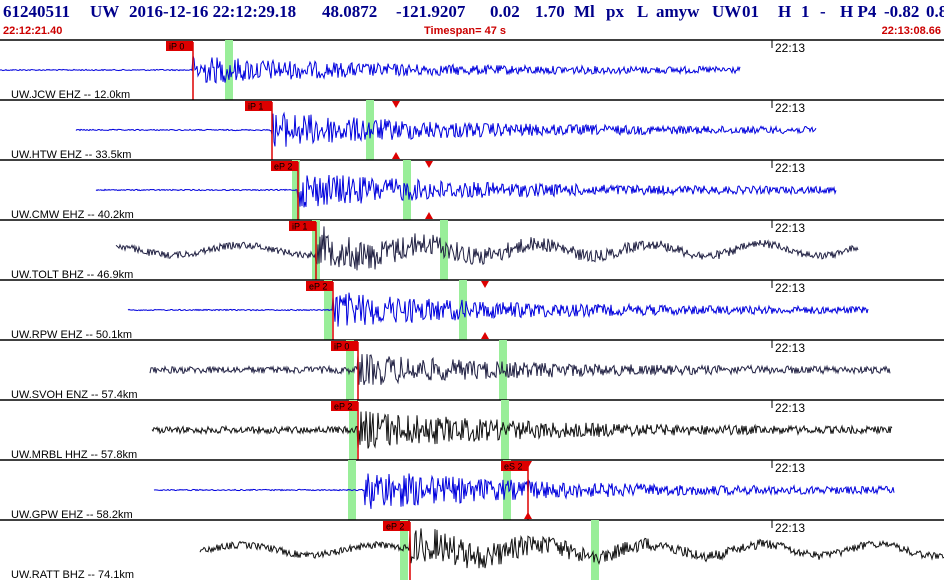  What do you see at coordinates (615, 11) in the screenshot?
I see `type-code: px` at bounding box center [615, 11].